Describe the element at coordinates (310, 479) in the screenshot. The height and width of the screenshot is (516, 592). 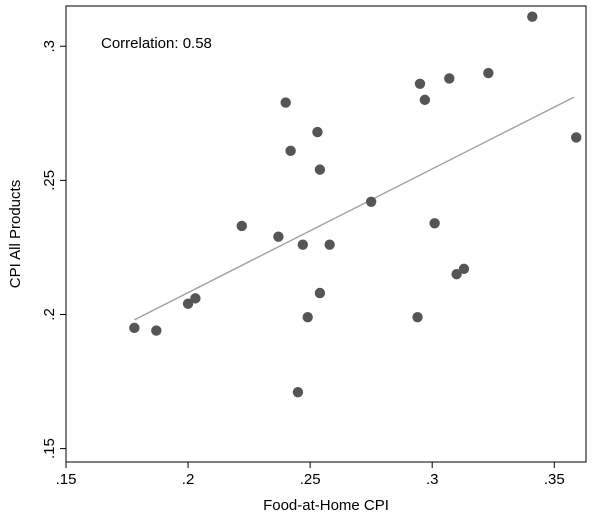
I see `x-tick-label: .25` at that location.